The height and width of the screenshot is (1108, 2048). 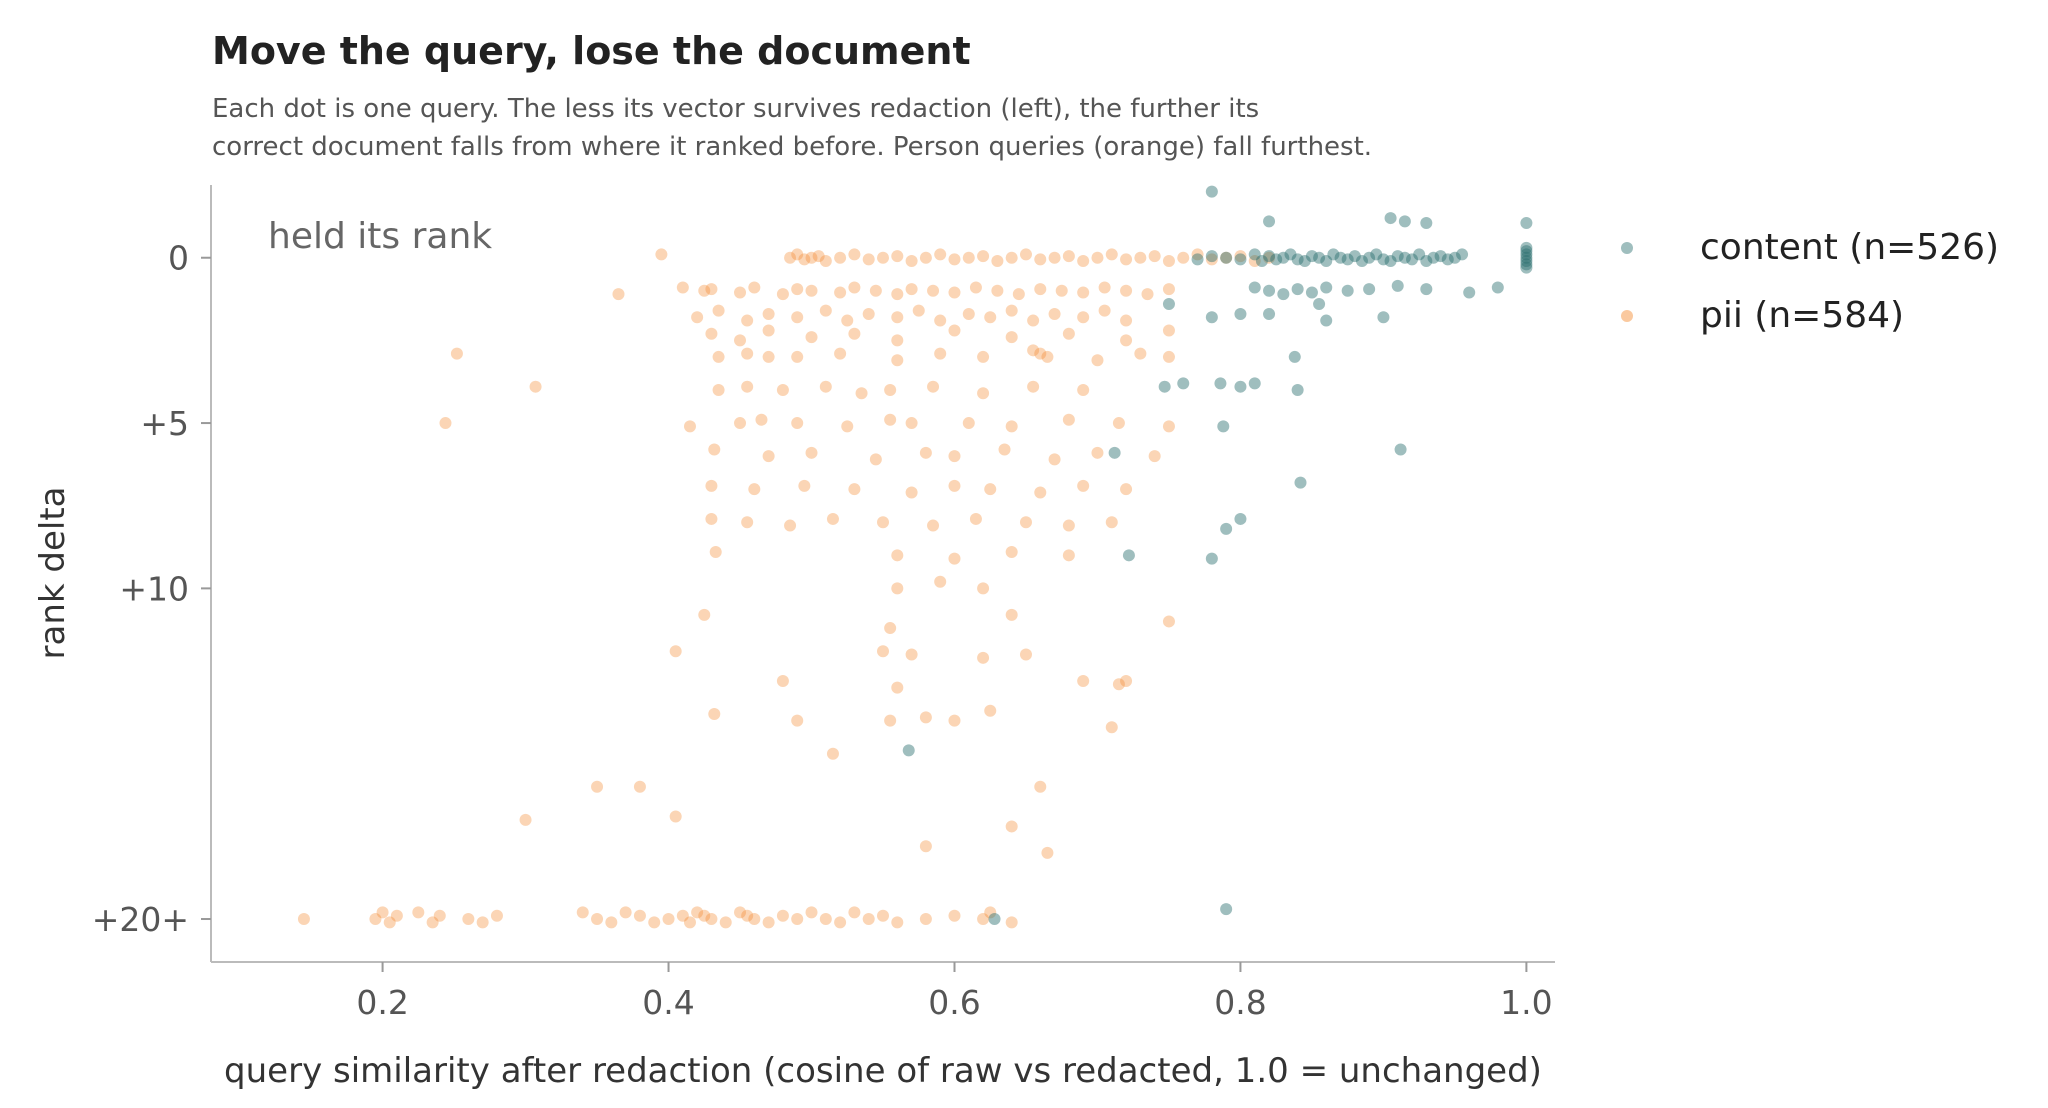 What do you see at coordinates (1240, 1002) in the screenshot?
I see `x-tick-label: 0.8` at bounding box center [1240, 1002].